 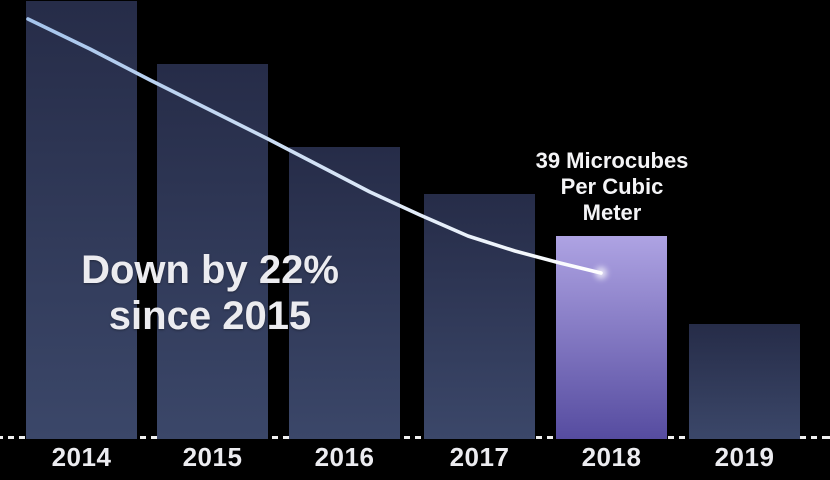 What do you see at coordinates (81, 457) in the screenshot?
I see `year-label-2014: 2014` at bounding box center [81, 457].